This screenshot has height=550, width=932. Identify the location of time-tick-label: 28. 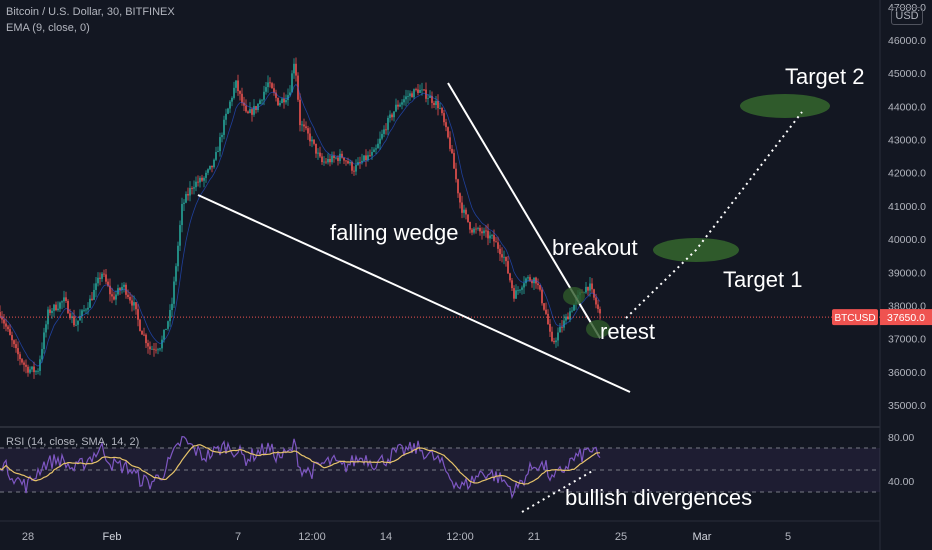
(28, 537).